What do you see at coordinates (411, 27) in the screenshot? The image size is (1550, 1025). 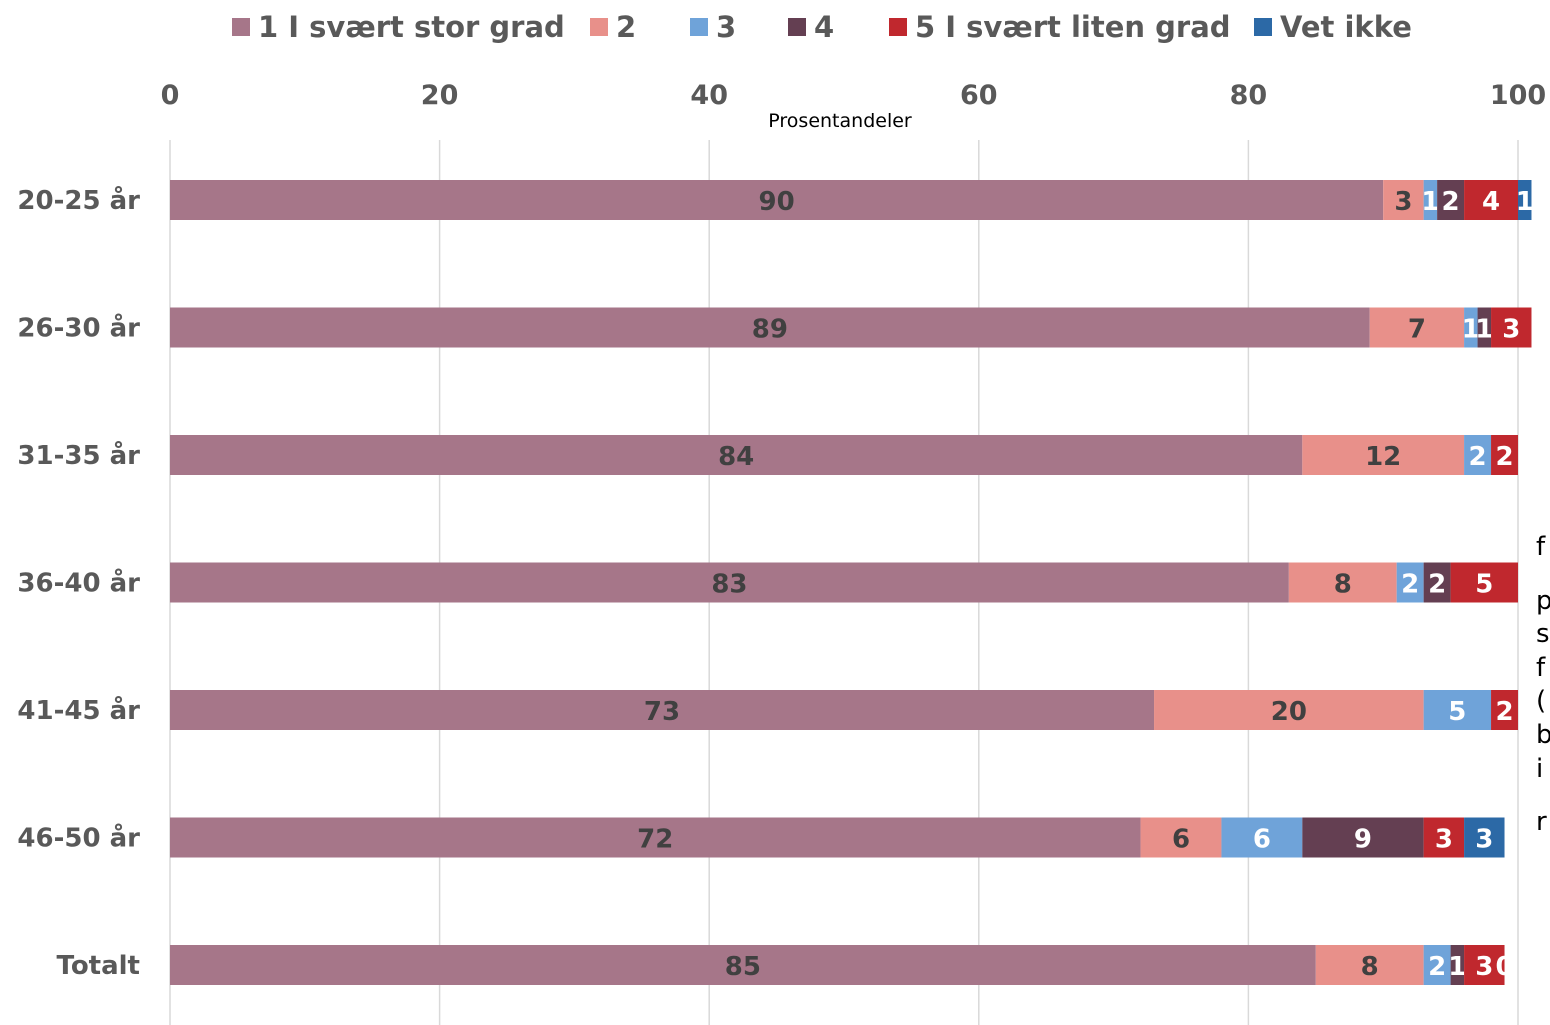 I see `legend-label: 1 I svært stor grad` at bounding box center [411, 27].